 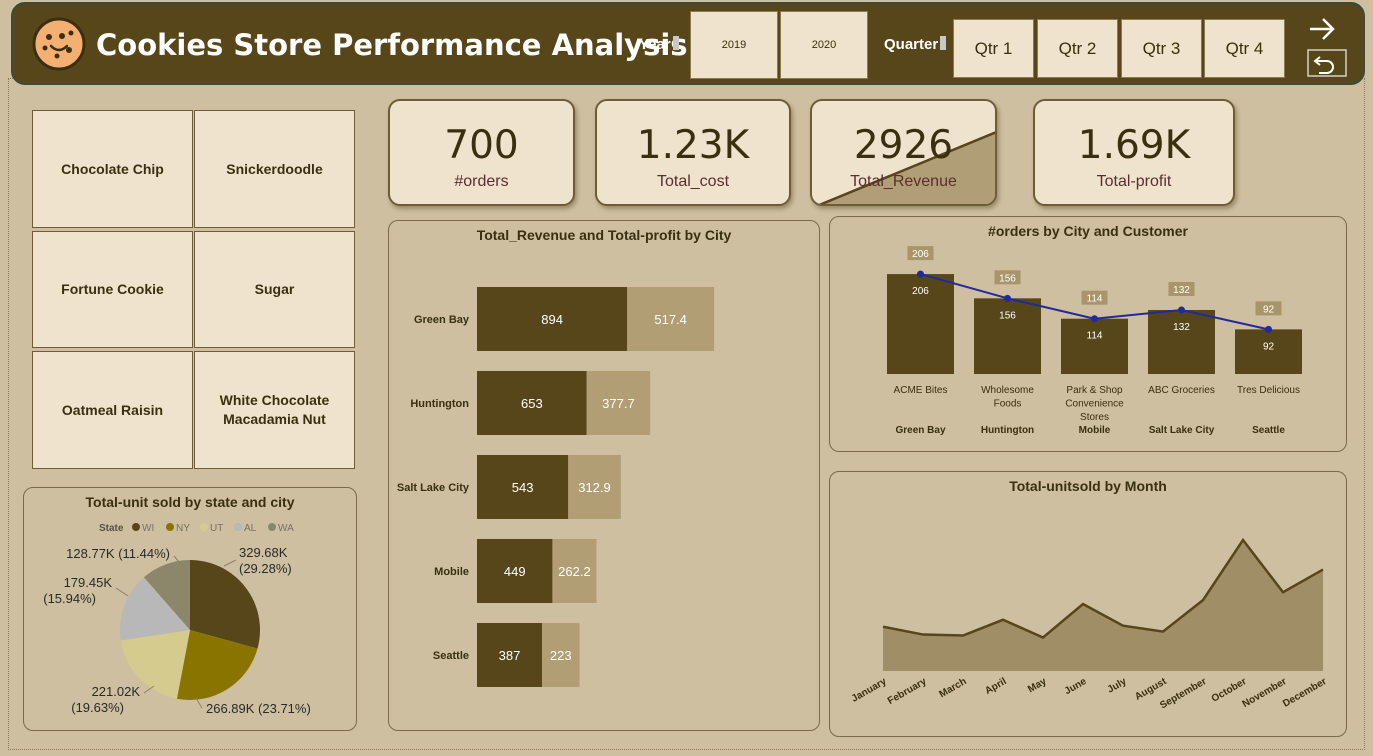 I want to click on month-axis-label: January, so click(x=869, y=690).